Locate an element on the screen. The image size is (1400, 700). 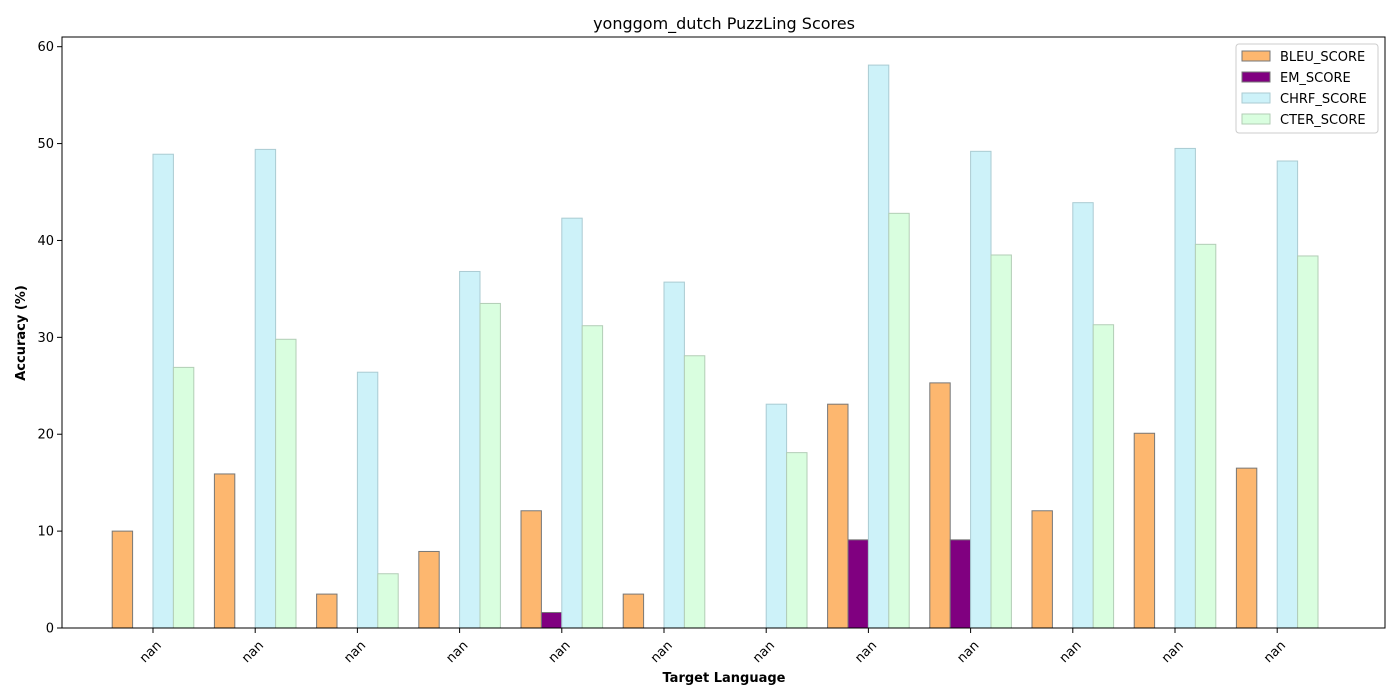
y-tick-label: 10 is located at coordinates (45, 532).